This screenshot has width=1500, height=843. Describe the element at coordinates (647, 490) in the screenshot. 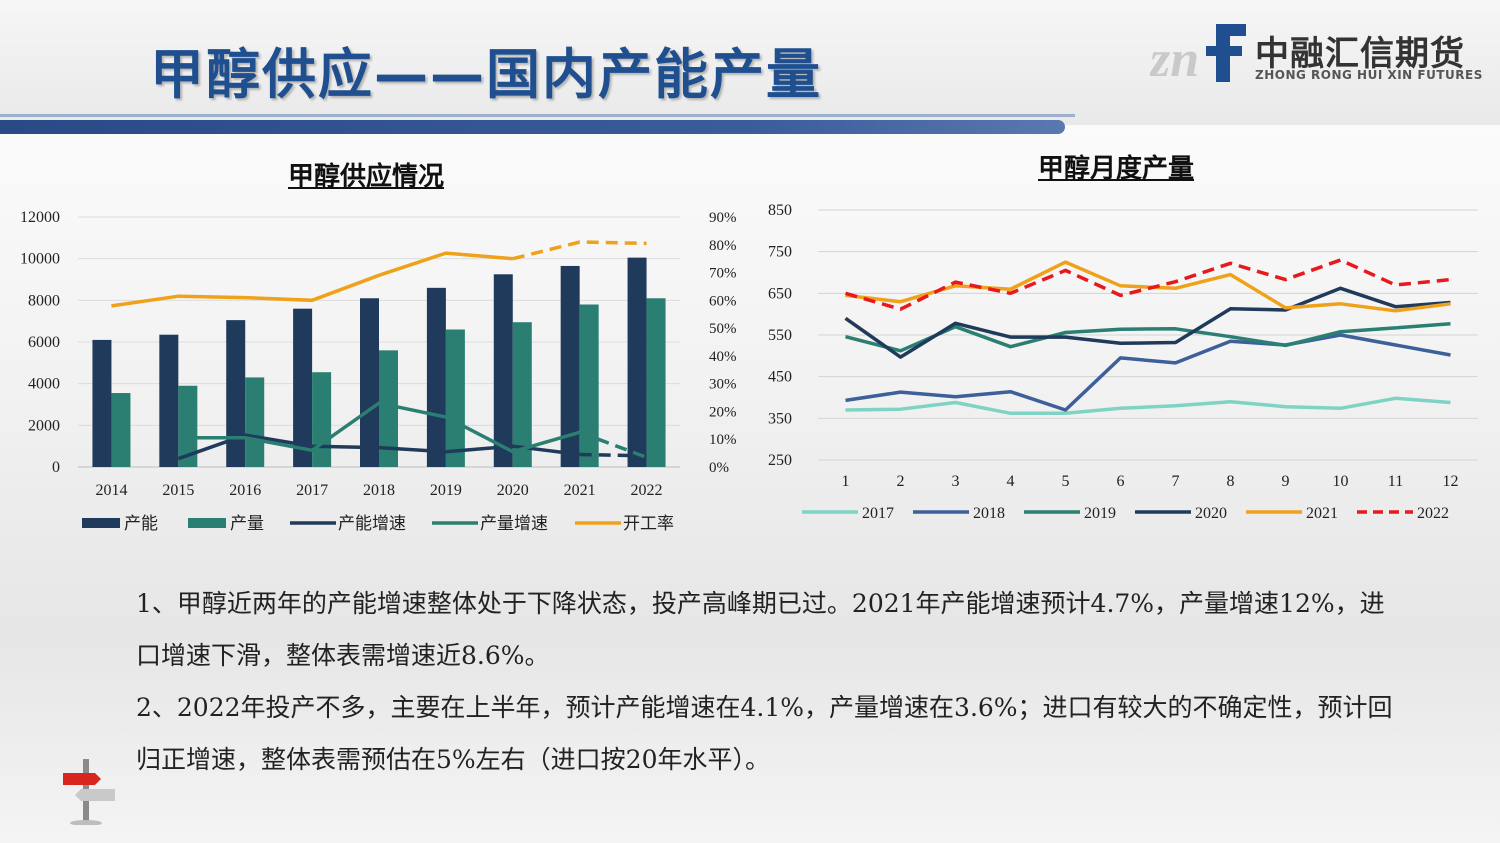

I see `x-tick-label: 2022` at that location.